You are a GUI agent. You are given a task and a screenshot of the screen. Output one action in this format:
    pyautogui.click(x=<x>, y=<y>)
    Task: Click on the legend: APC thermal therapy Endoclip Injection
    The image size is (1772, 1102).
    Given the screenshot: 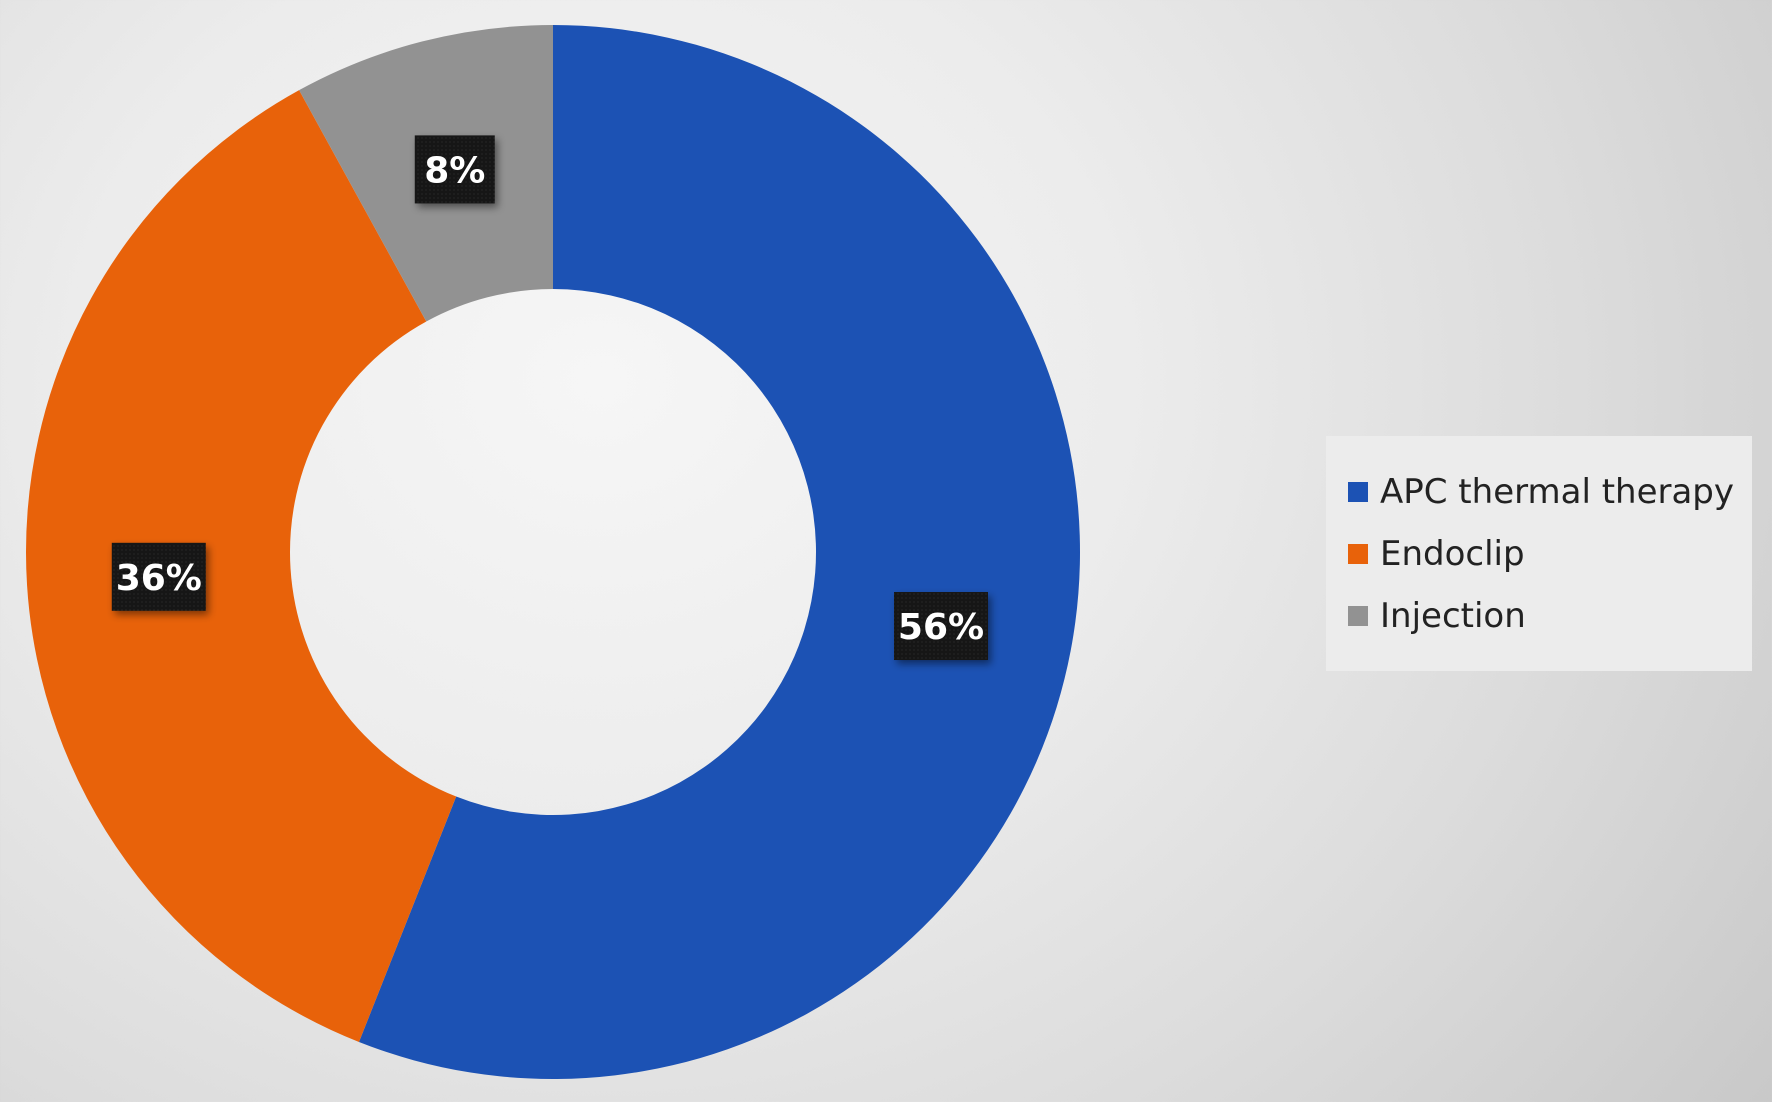 What is the action you would take?
    pyautogui.click(x=1539, y=553)
    